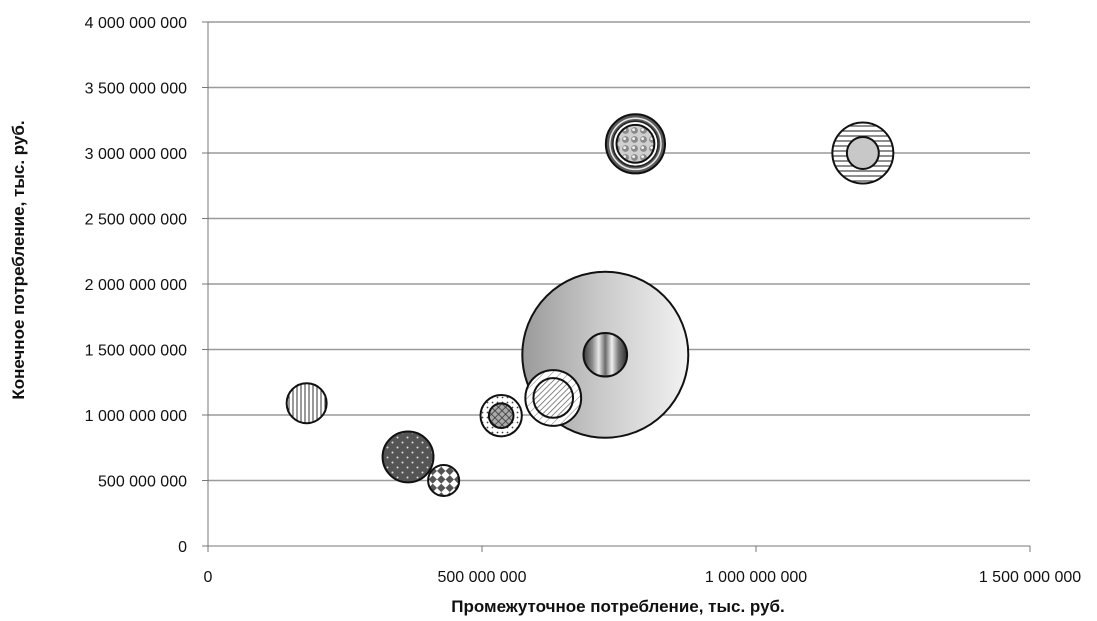 This screenshot has height=621, width=1097. Describe the element at coordinates (501, 415) in the screenshot. I see `bubble-crosshatch-dark` at that location.